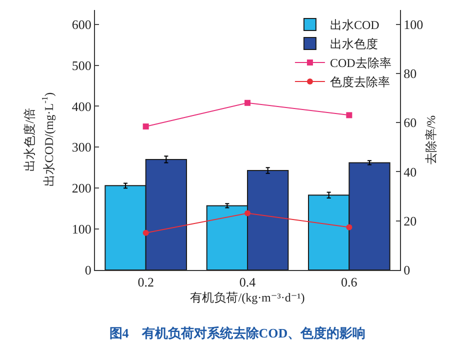  What do you see at coordinates (146, 282) in the screenshot?
I see `x-tick-label: 0.2` at bounding box center [146, 282].